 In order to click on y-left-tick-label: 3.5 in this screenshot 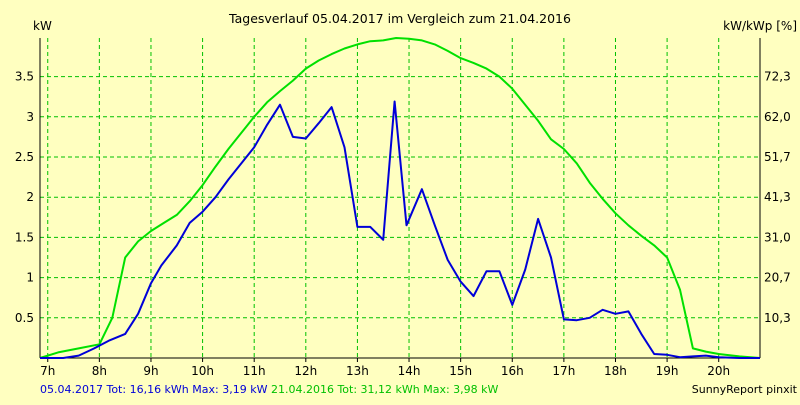, I will do `click(24, 77)`.